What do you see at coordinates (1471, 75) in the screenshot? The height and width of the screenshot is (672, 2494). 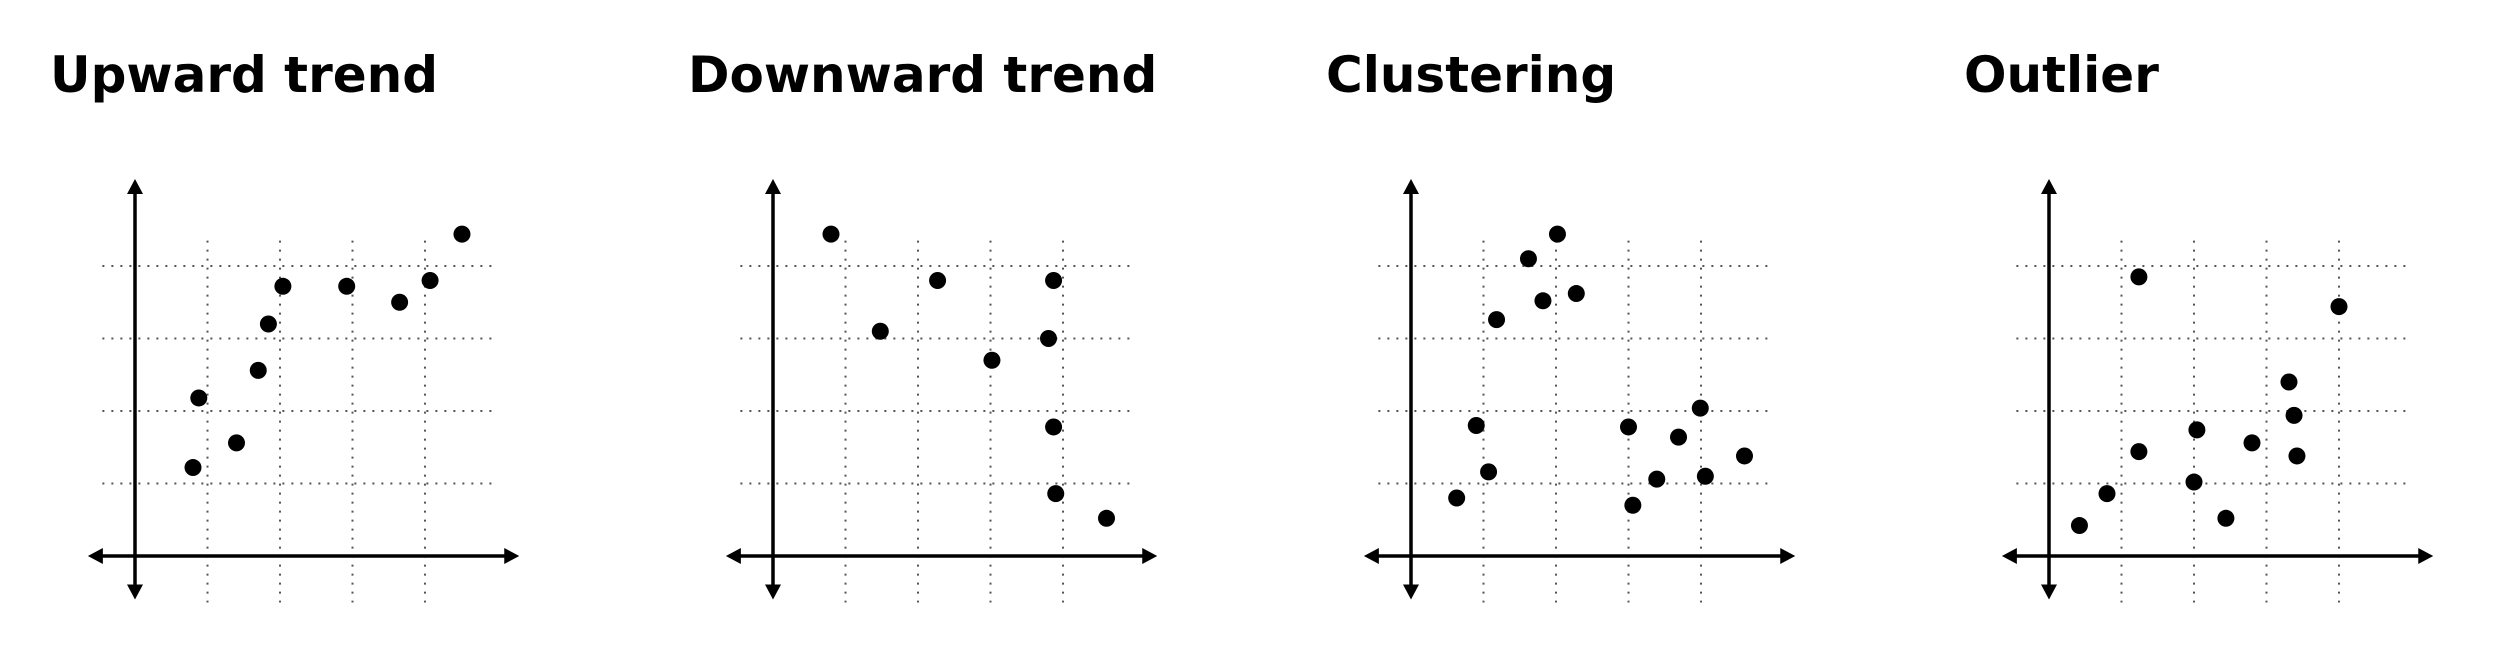 I see `chart-title: Clustering` at bounding box center [1471, 75].